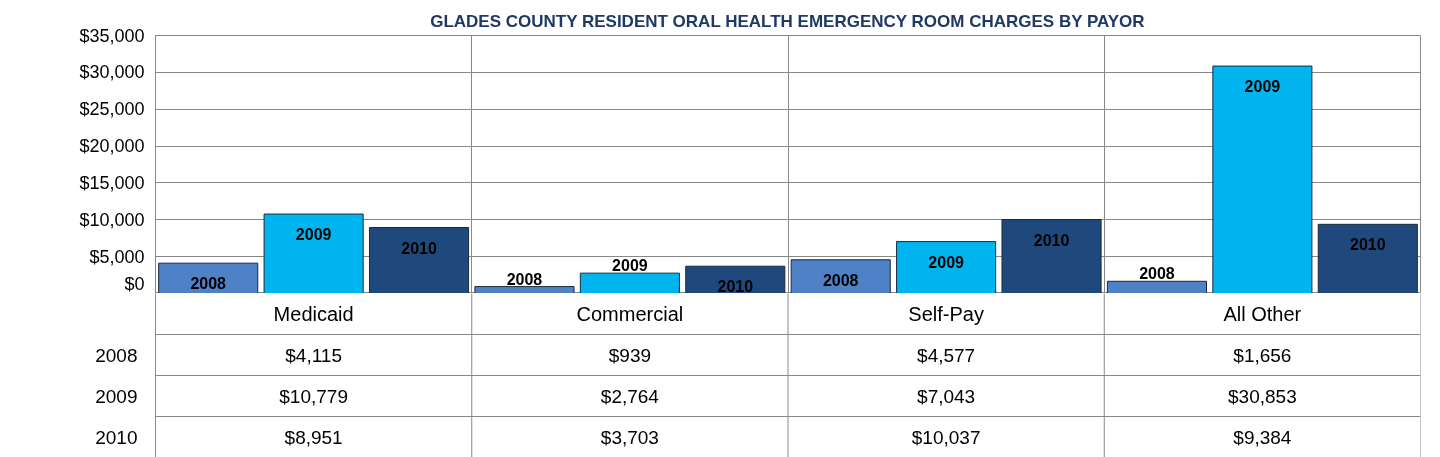 The width and height of the screenshot is (1440, 457). What do you see at coordinates (313, 396) in the screenshot?
I see `data-label: $10,779` at bounding box center [313, 396].